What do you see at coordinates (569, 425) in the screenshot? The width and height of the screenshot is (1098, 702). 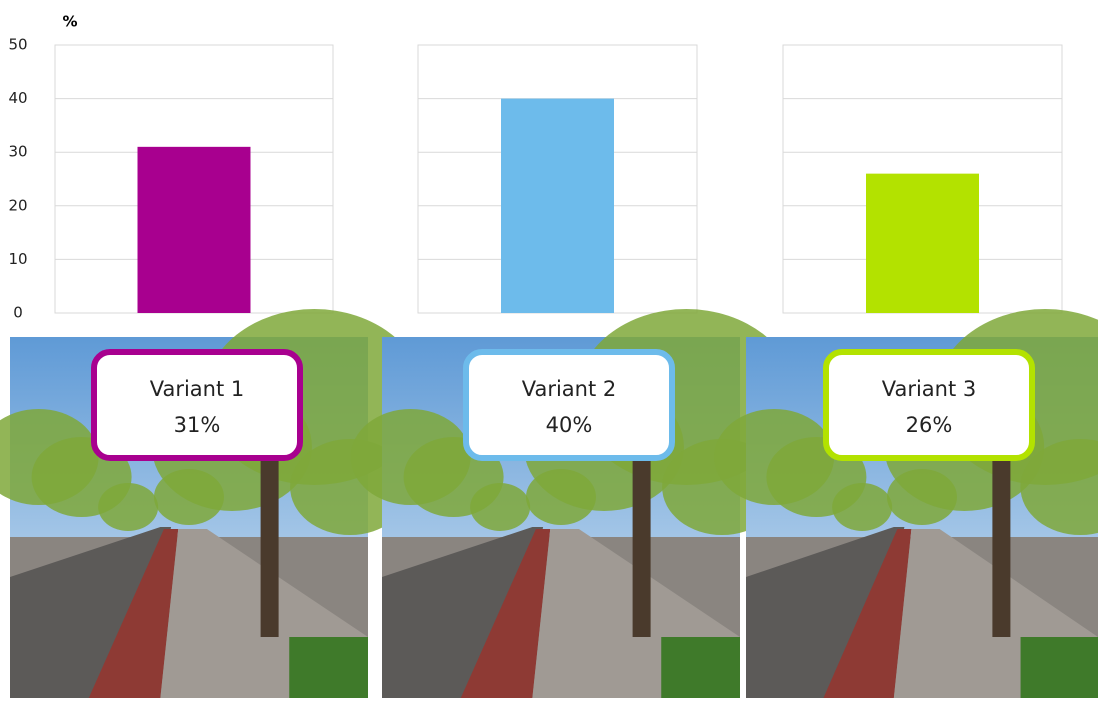 I see `value-label: 40%` at bounding box center [569, 425].